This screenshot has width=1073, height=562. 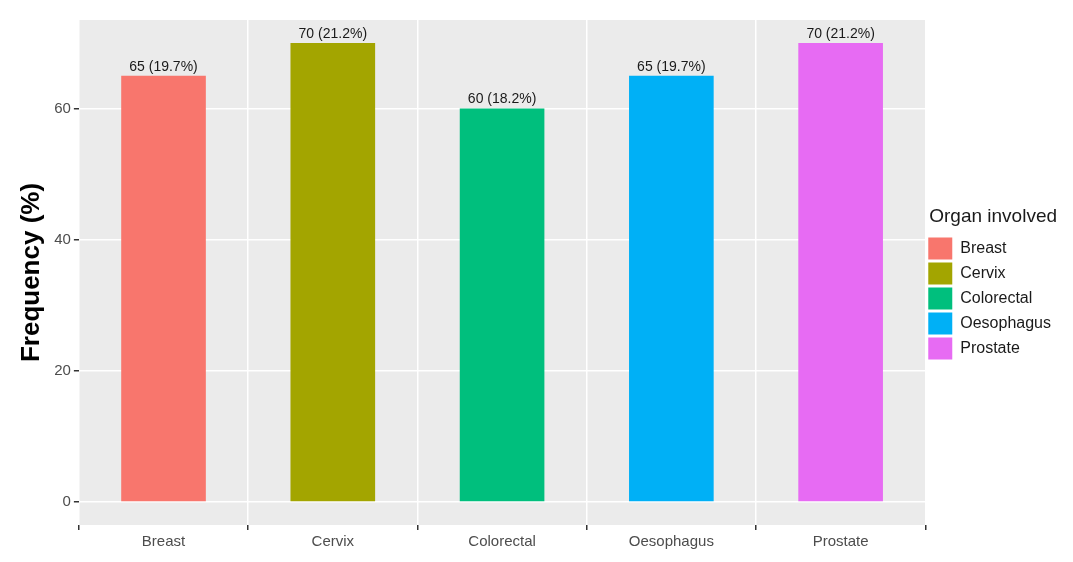 I want to click on x-tick-label: Colorectal, so click(x=502, y=541).